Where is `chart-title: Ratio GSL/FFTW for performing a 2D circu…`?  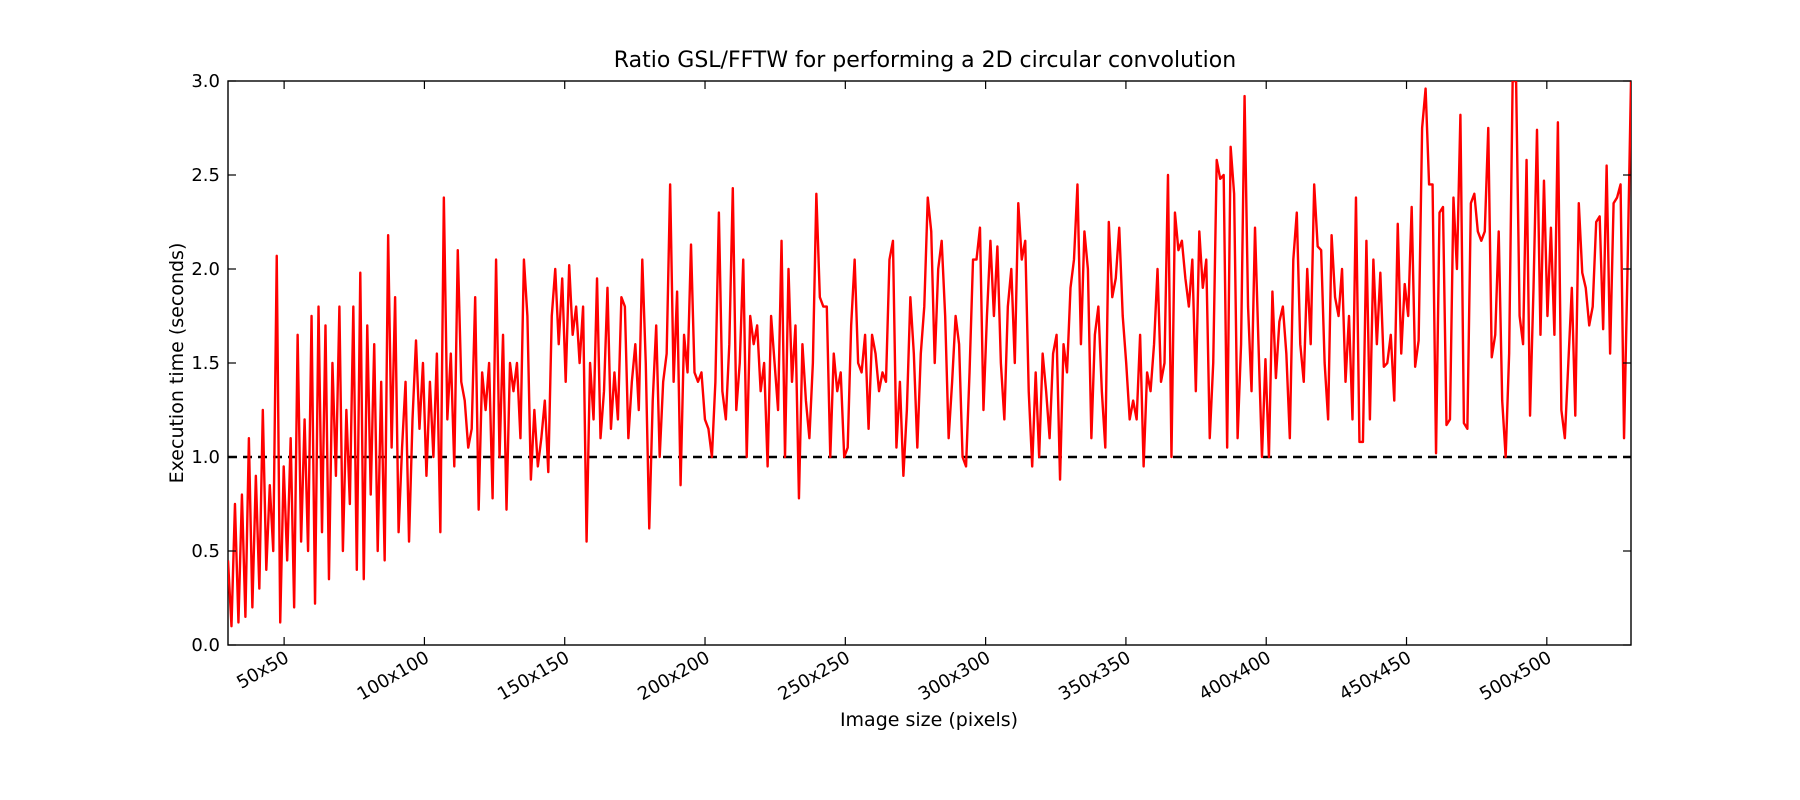 chart-title: Ratio GSL/FFTW for performing a 2D circu… is located at coordinates (925, 60).